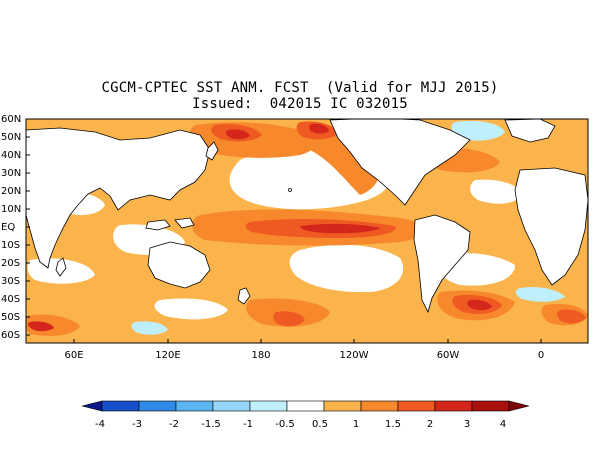 The width and height of the screenshot is (600, 464). I want to click on colorbar-label: -1, so click(248, 424).